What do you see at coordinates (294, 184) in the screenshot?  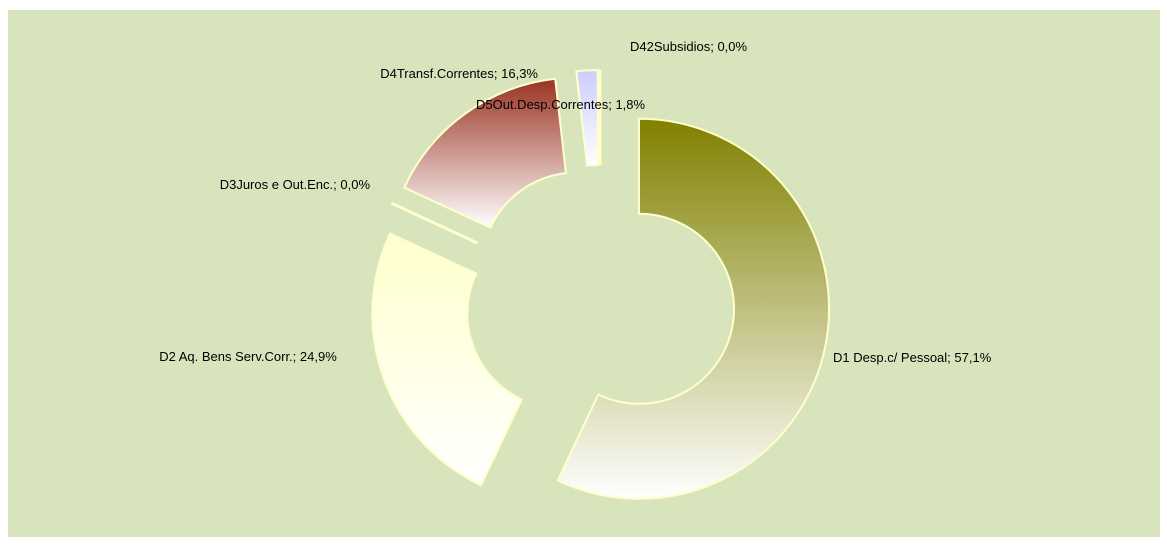 I see `data-label: D3Juros e Out.Enc.; 0,0%` at bounding box center [294, 184].